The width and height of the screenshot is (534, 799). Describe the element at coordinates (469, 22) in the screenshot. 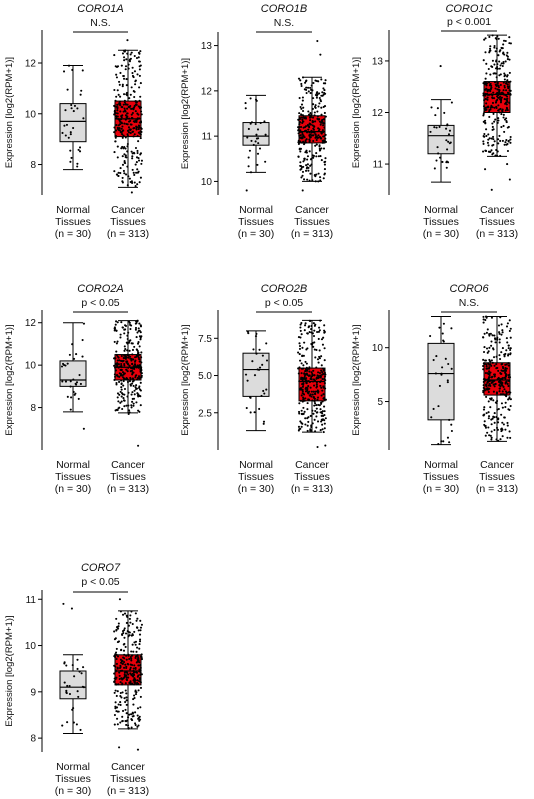

I see `significance-label: p < 0.001` at that location.